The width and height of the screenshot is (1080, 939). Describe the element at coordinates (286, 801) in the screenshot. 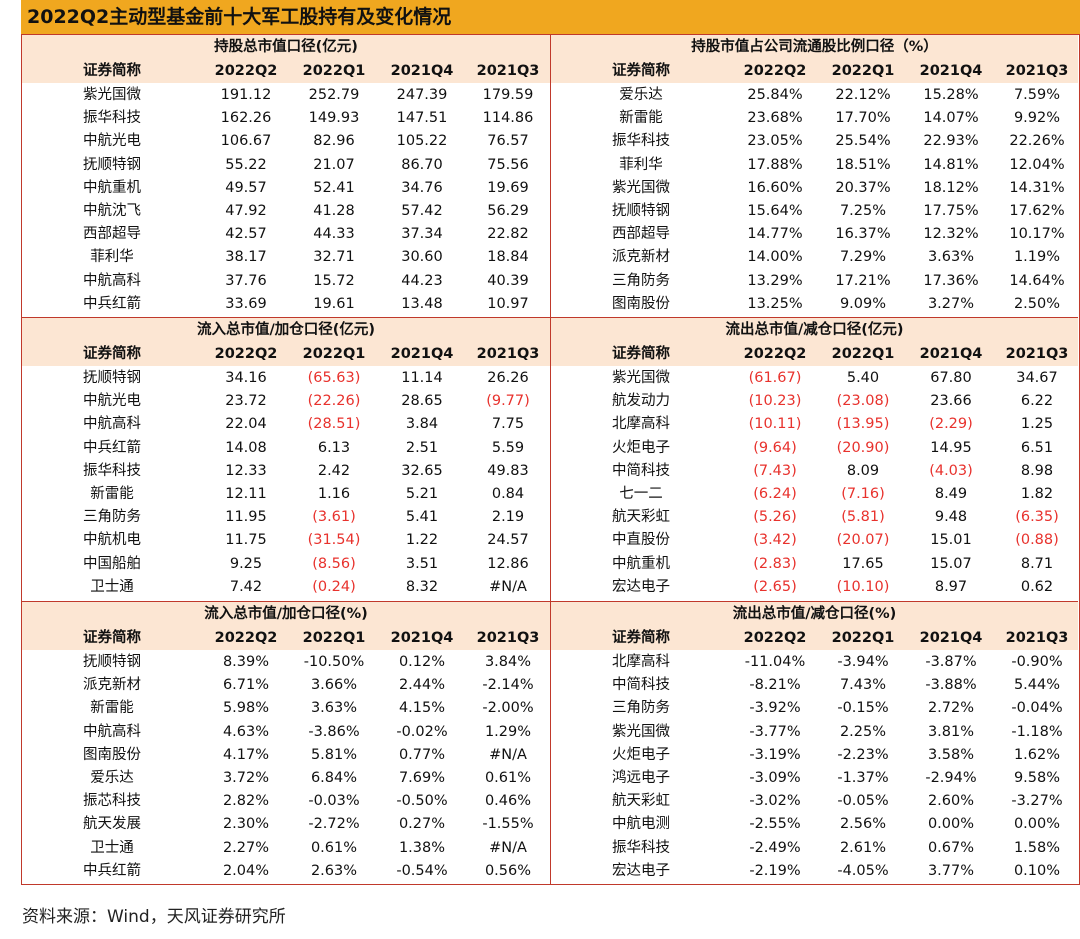

I see `table-row: 振芯科技 2.82% -0.03% -0.50% 0.46%` at that location.